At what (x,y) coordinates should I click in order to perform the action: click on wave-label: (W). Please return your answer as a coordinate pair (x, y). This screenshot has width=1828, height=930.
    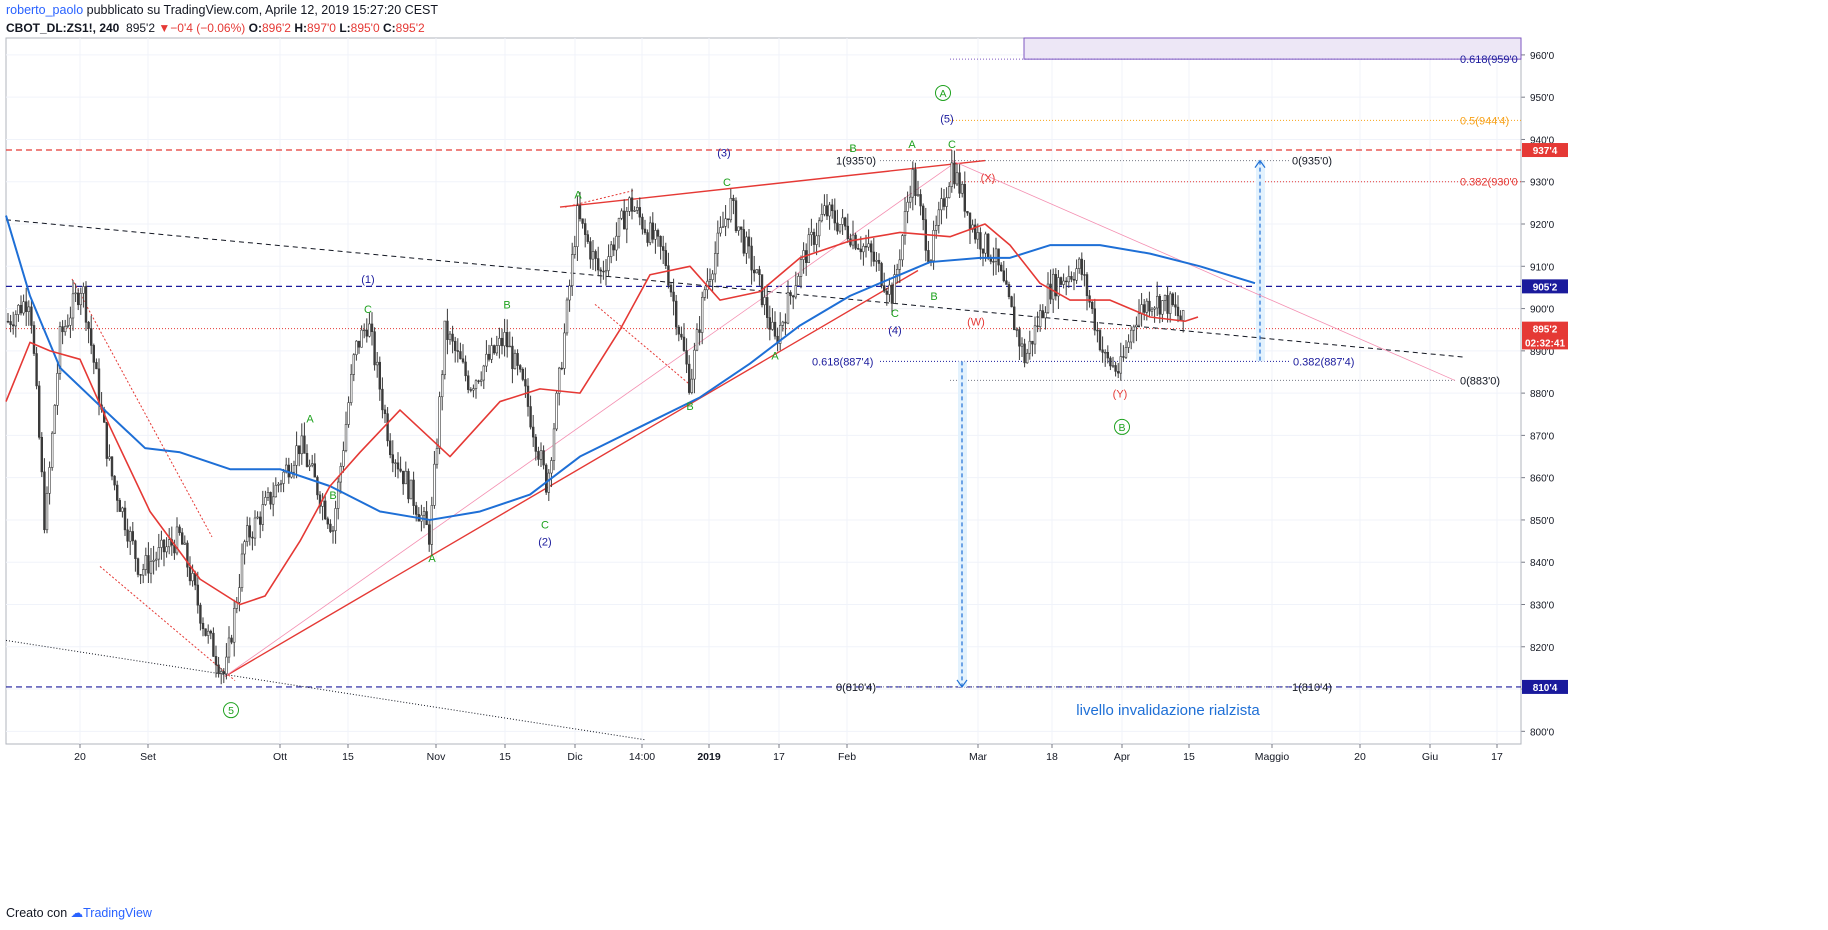
    Looking at the image, I should click on (976, 322).